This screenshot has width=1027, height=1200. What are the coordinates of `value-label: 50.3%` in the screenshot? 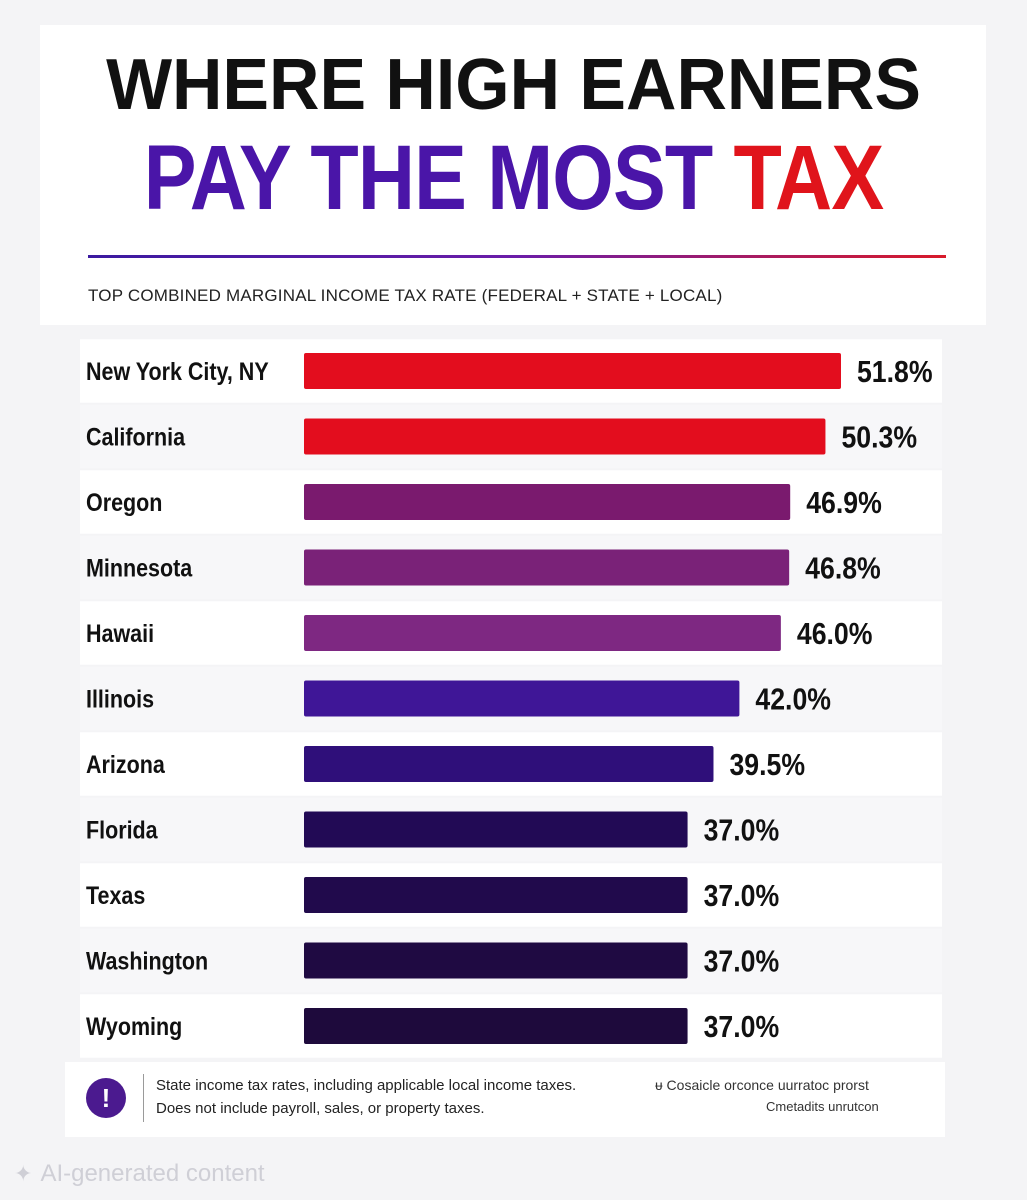 It's located at (879, 438).